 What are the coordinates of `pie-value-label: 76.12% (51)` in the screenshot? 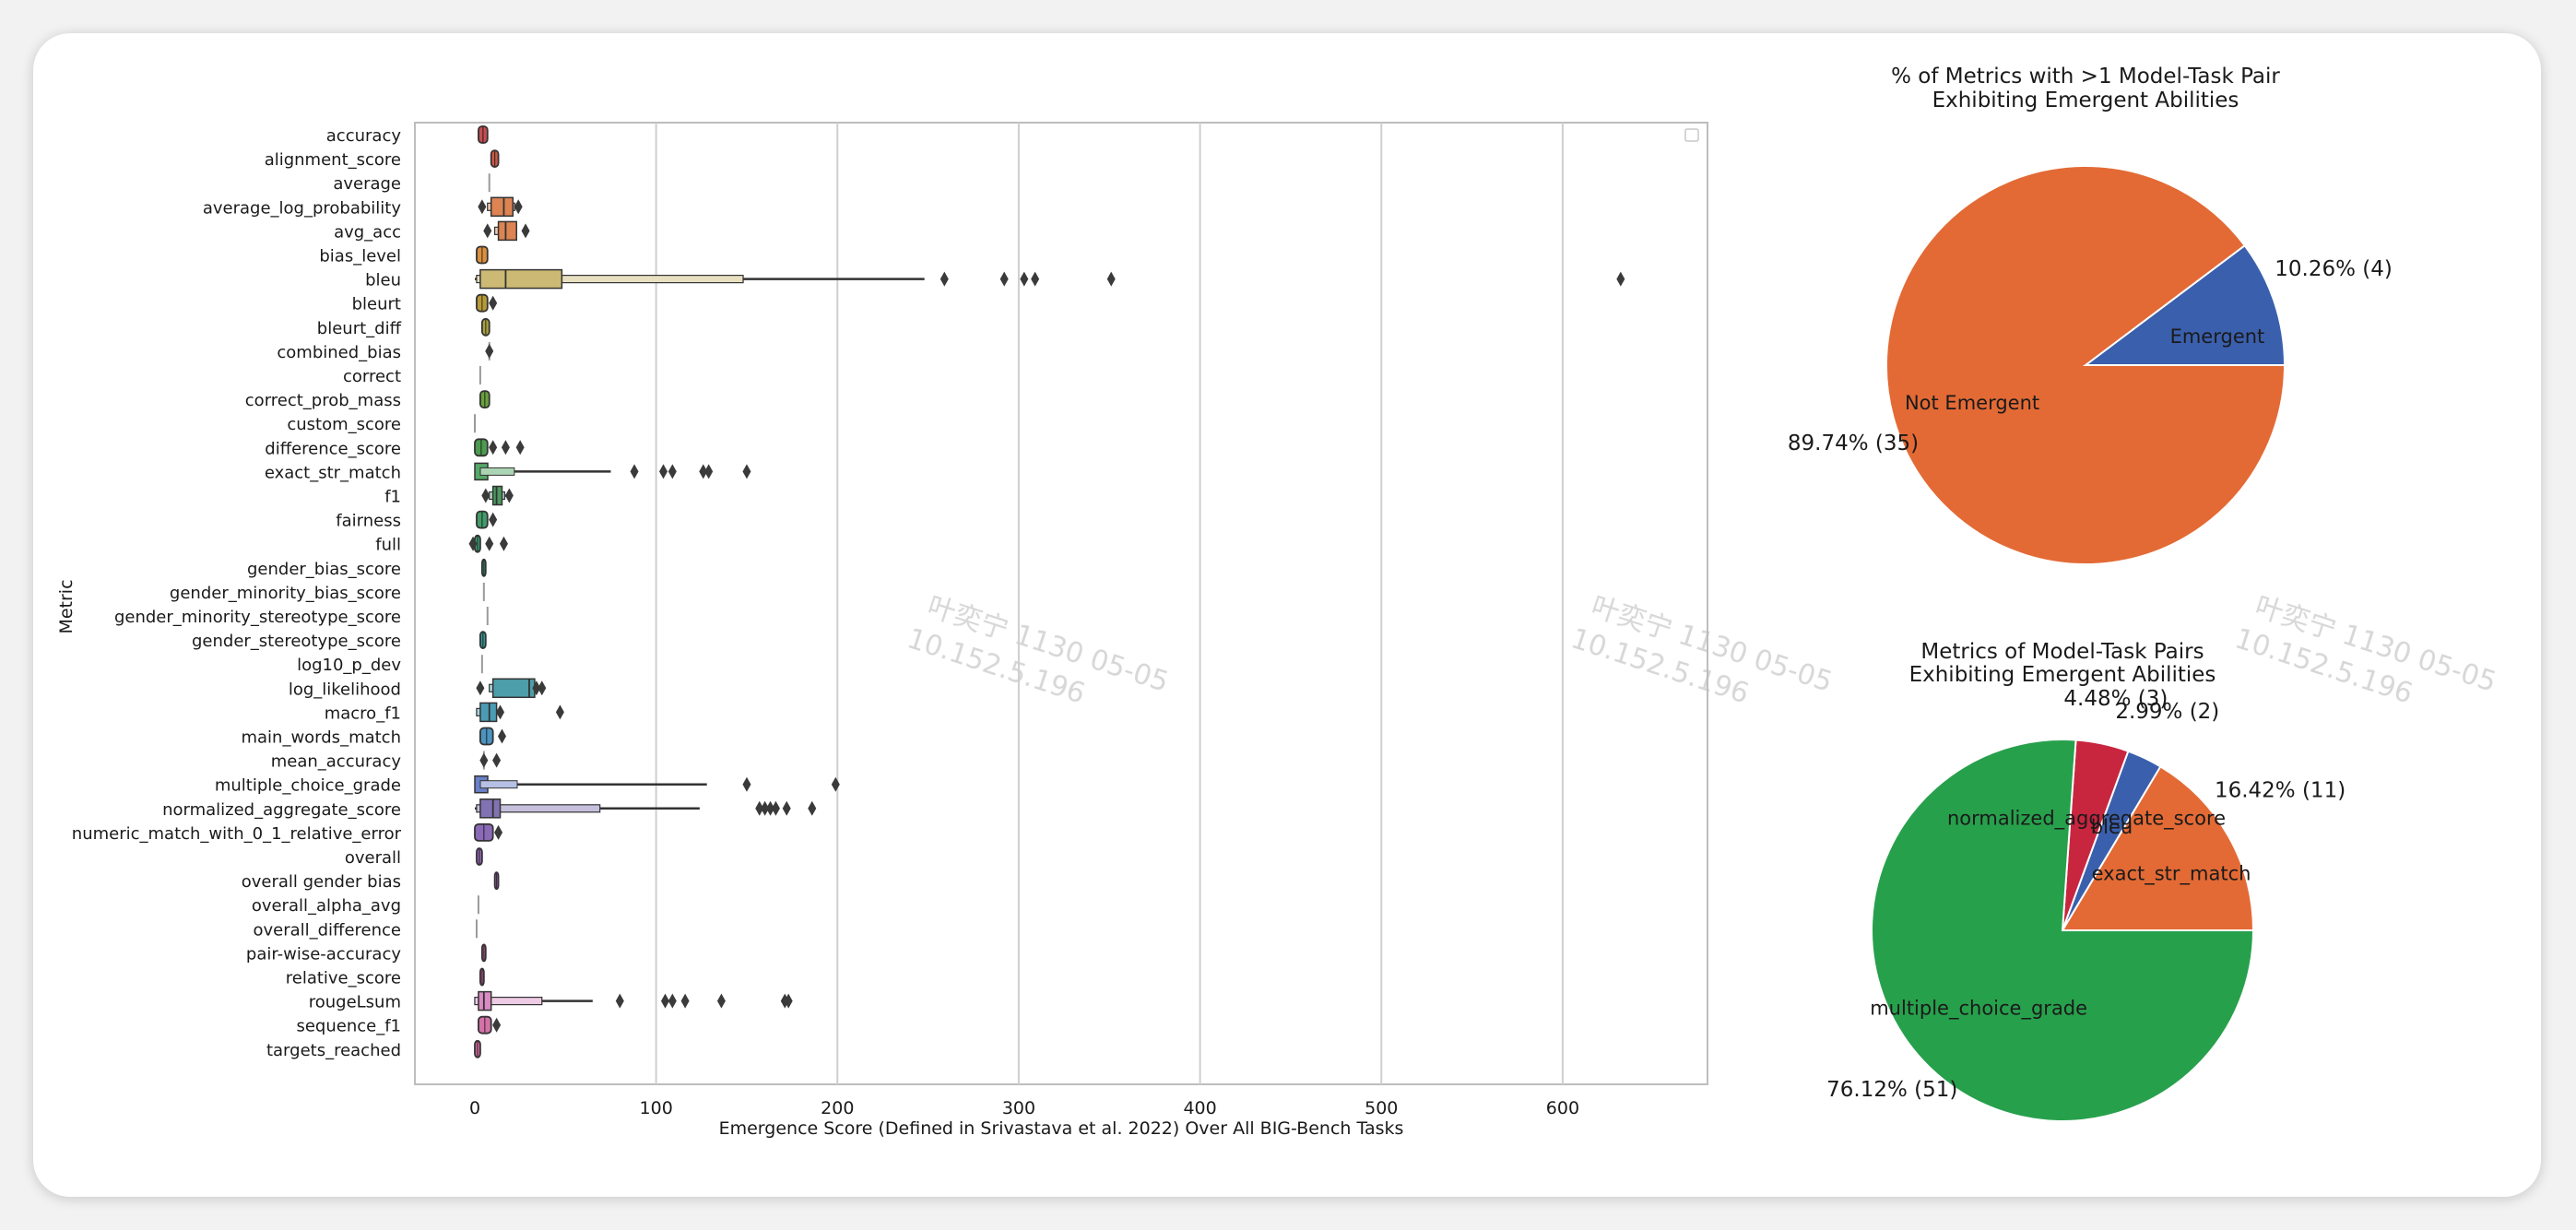 It's located at (1891, 1090).